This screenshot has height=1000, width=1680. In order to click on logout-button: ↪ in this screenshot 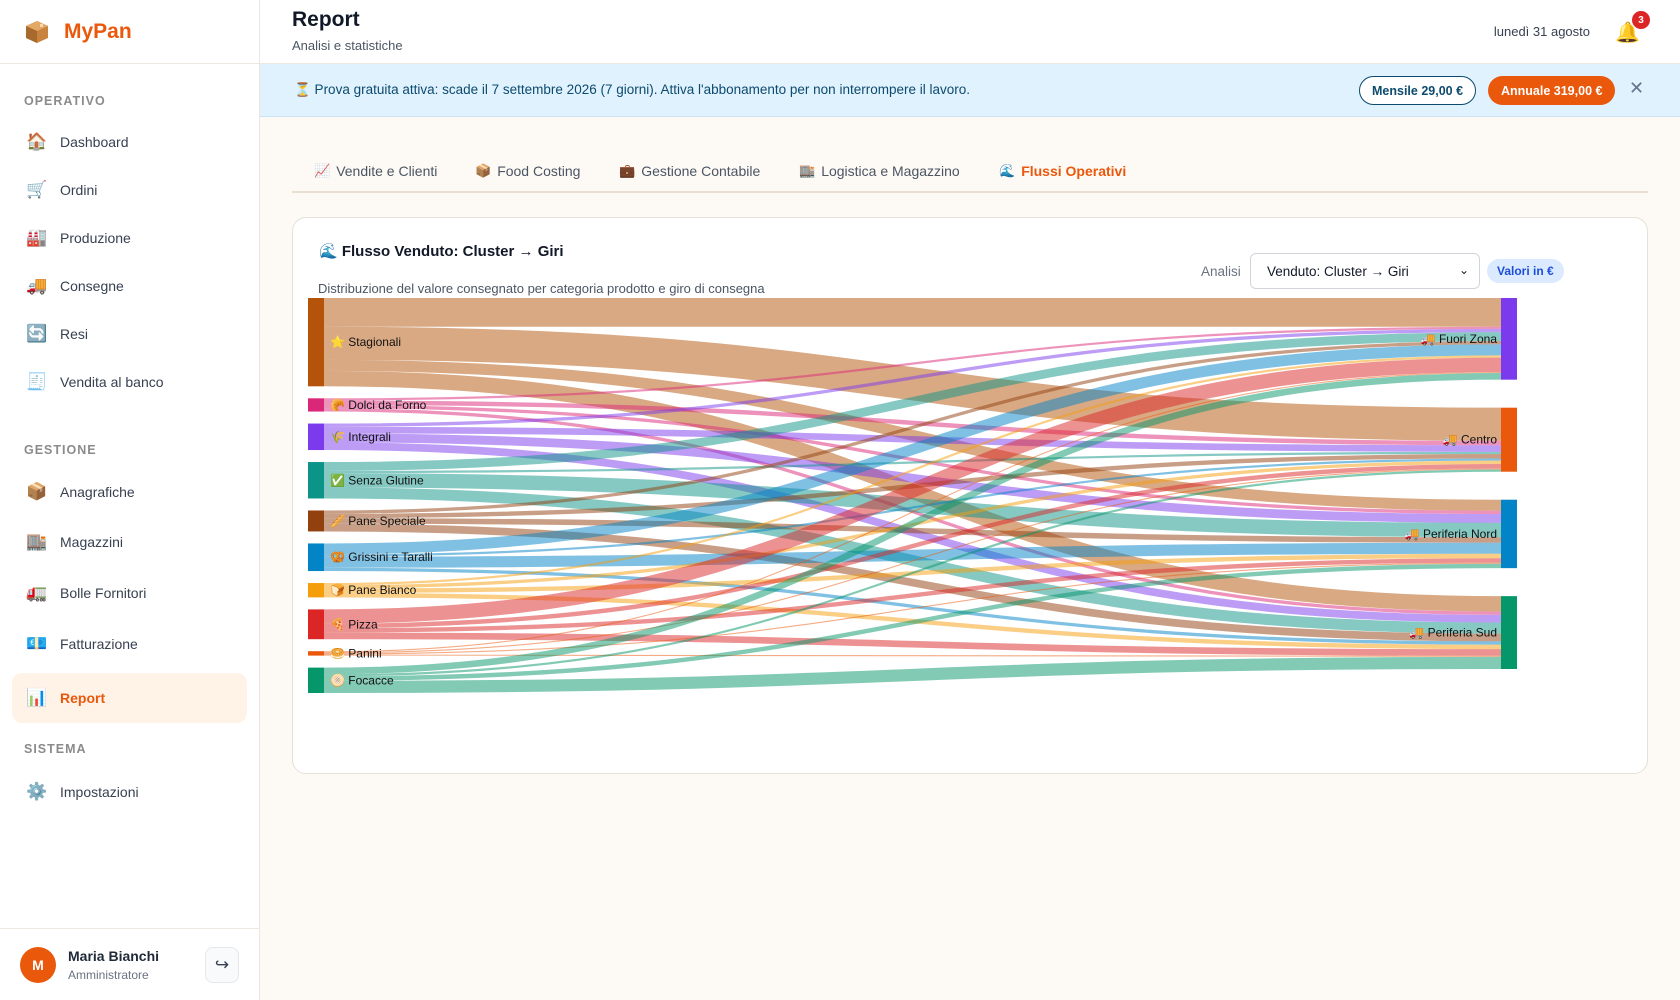, I will do `click(222, 965)`.